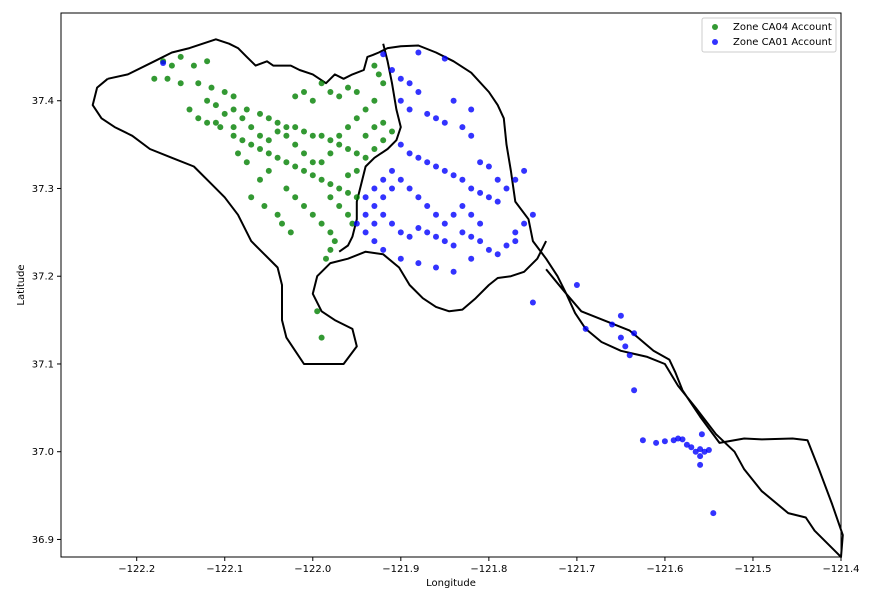  I want to click on y-tick-label-1: 37.0, so click(43, 452).